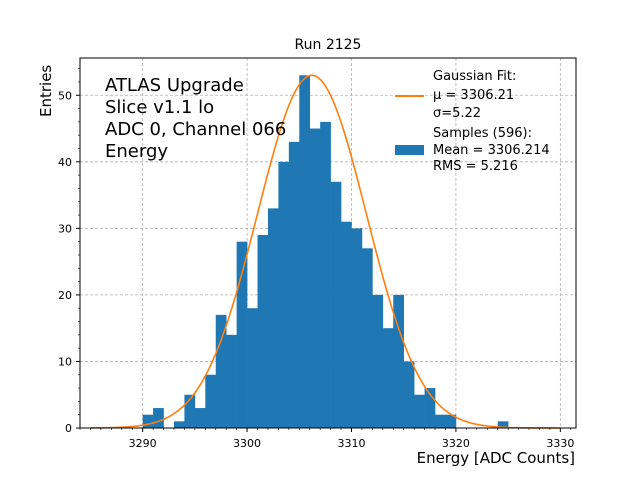 This screenshot has width=640, height=480. What do you see at coordinates (46, 91) in the screenshot?
I see `y-axis-label: Entries` at bounding box center [46, 91].